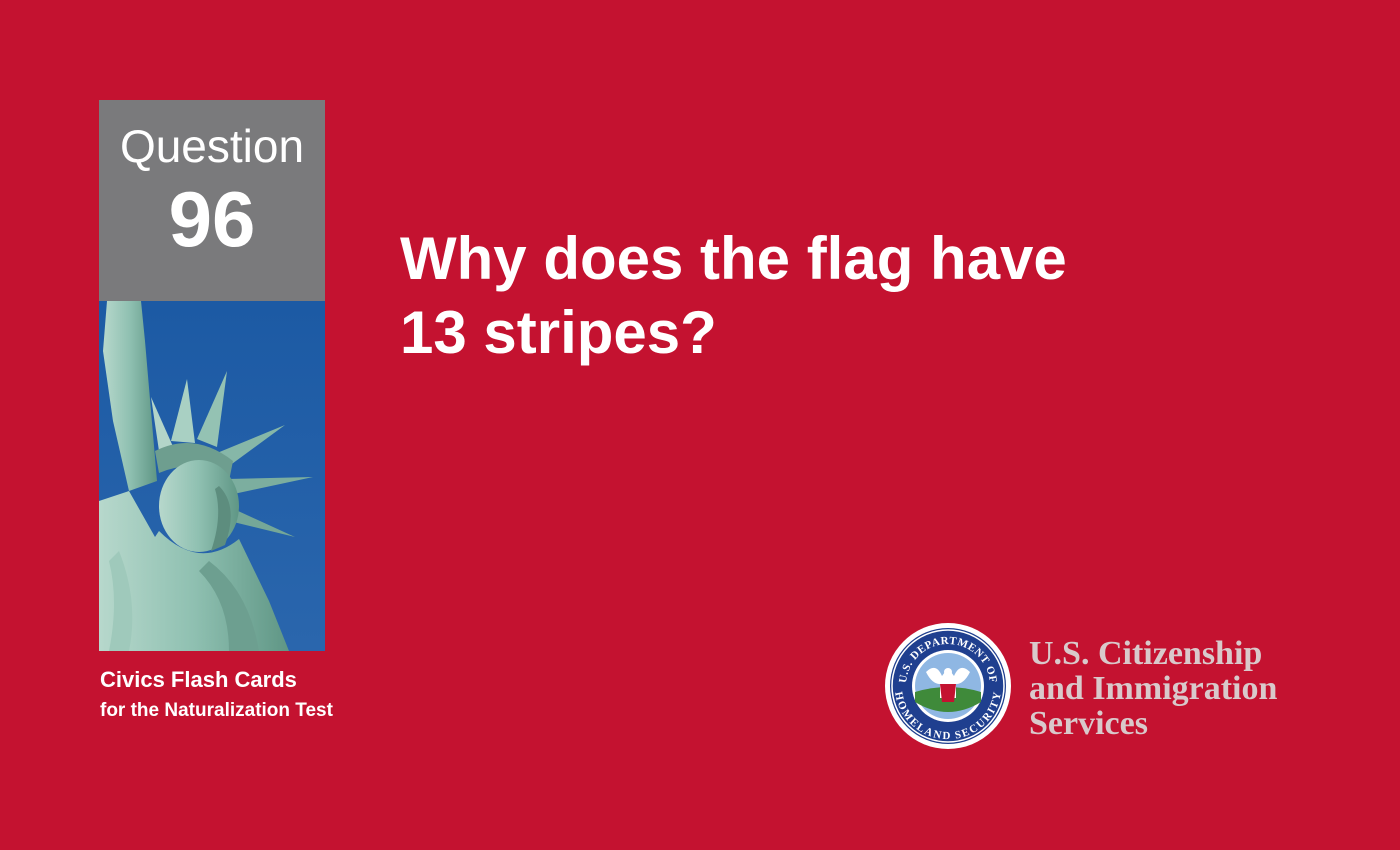 The image size is (1400, 850). Describe the element at coordinates (558, 332) in the screenshot. I see `question-line-2: 13 stripes?` at that location.